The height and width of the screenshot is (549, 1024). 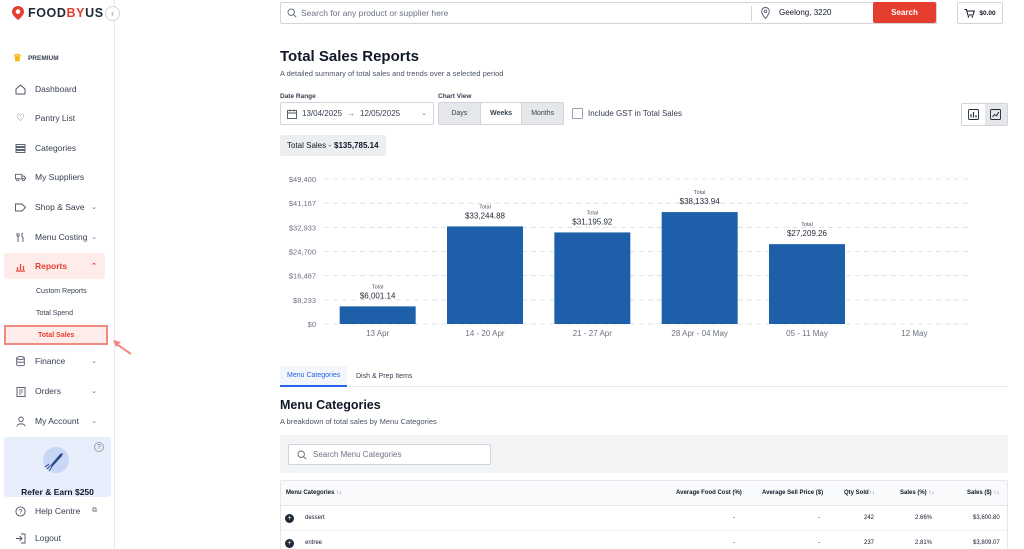 What do you see at coordinates (20, 511) in the screenshot?
I see `question-circle-icon: ?` at bounding box center [20, 511].